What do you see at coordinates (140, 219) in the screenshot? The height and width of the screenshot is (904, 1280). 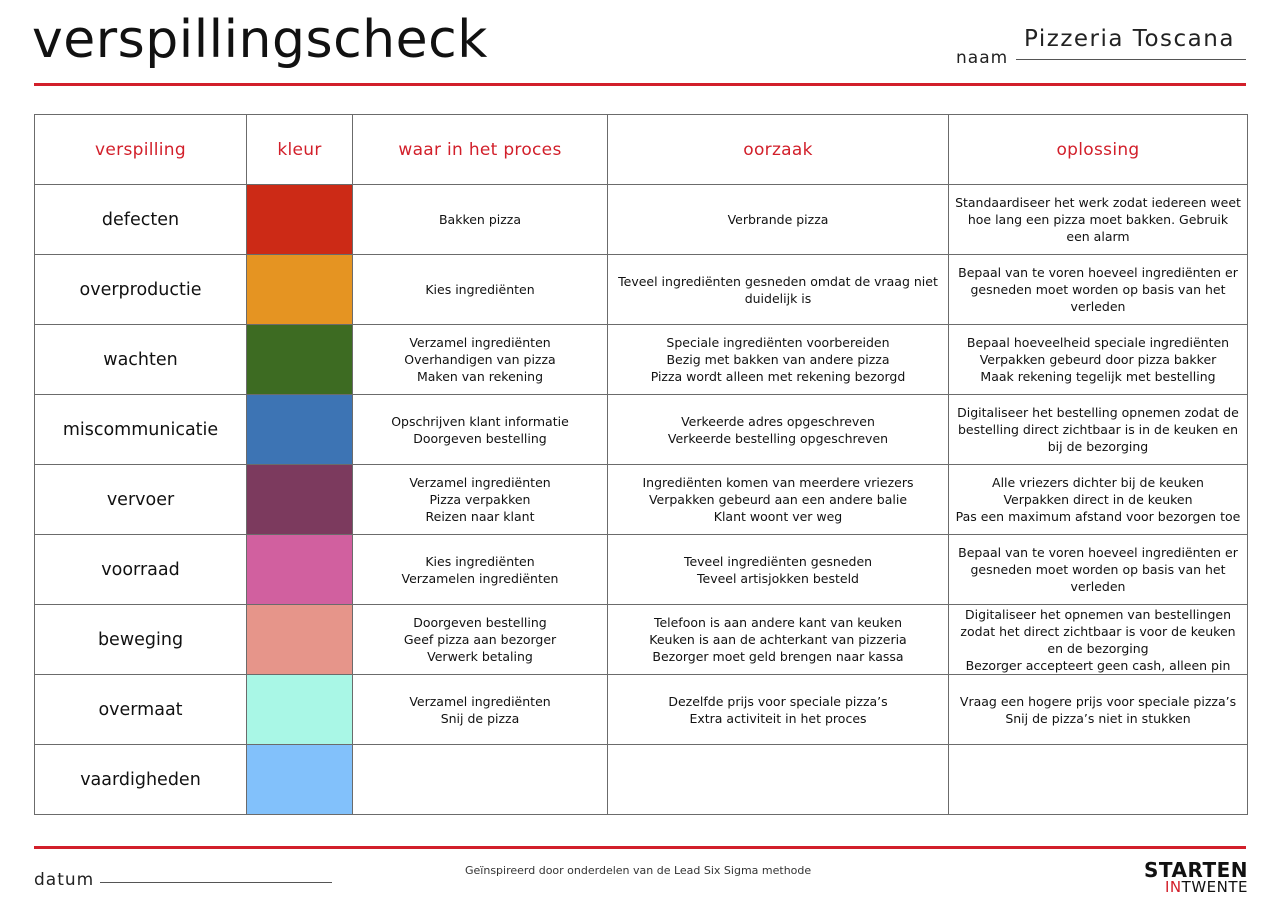 I see `waste-name: defecten` at bounding box center [140, 219].